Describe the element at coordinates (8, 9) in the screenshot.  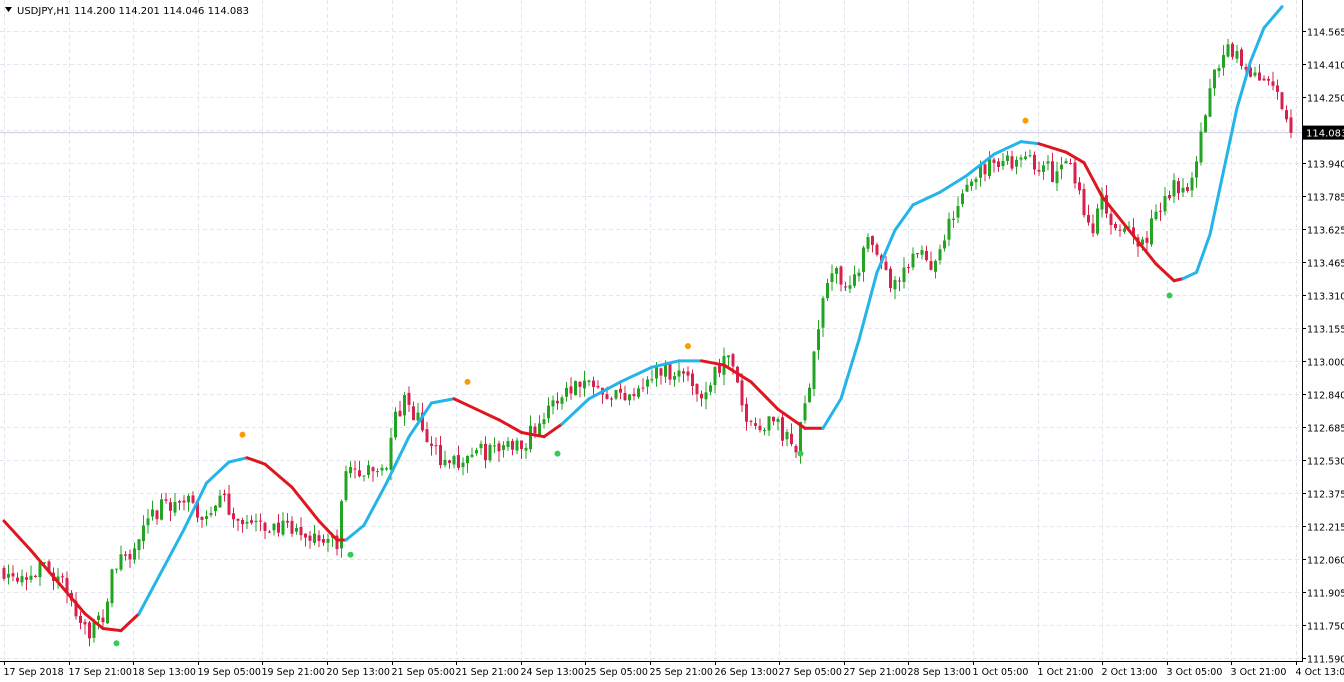
I see `collapse-triangle-icon` at that location.